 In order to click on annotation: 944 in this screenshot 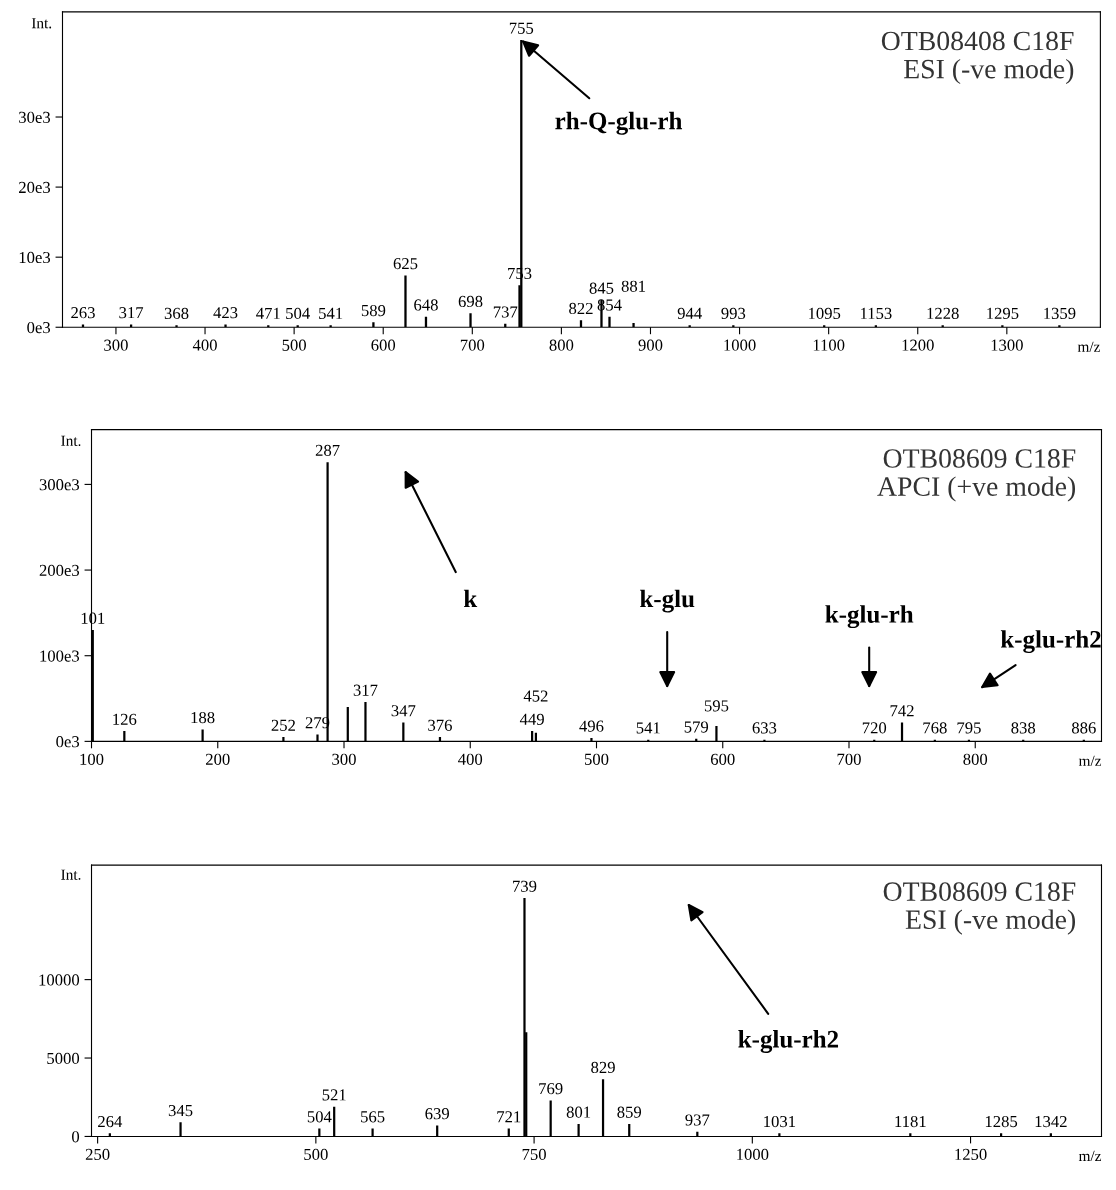, I will do `click(689, 313)`.